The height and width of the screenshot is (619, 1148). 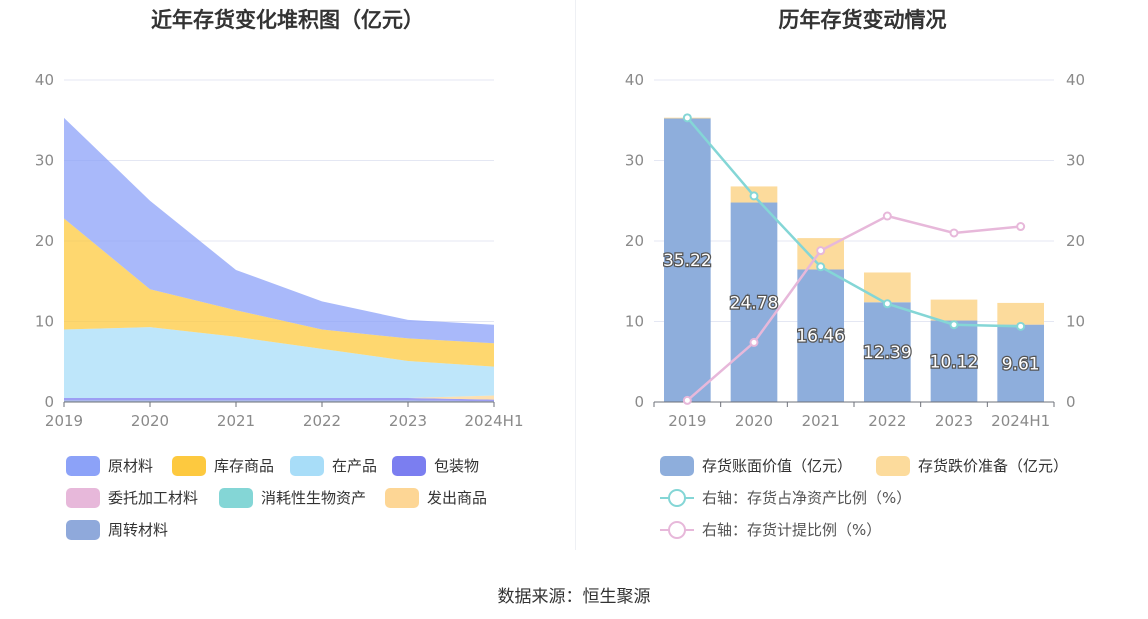 I want to click on legend-item: 存货跌价准备（亿元）, so click(x=972, y=465).